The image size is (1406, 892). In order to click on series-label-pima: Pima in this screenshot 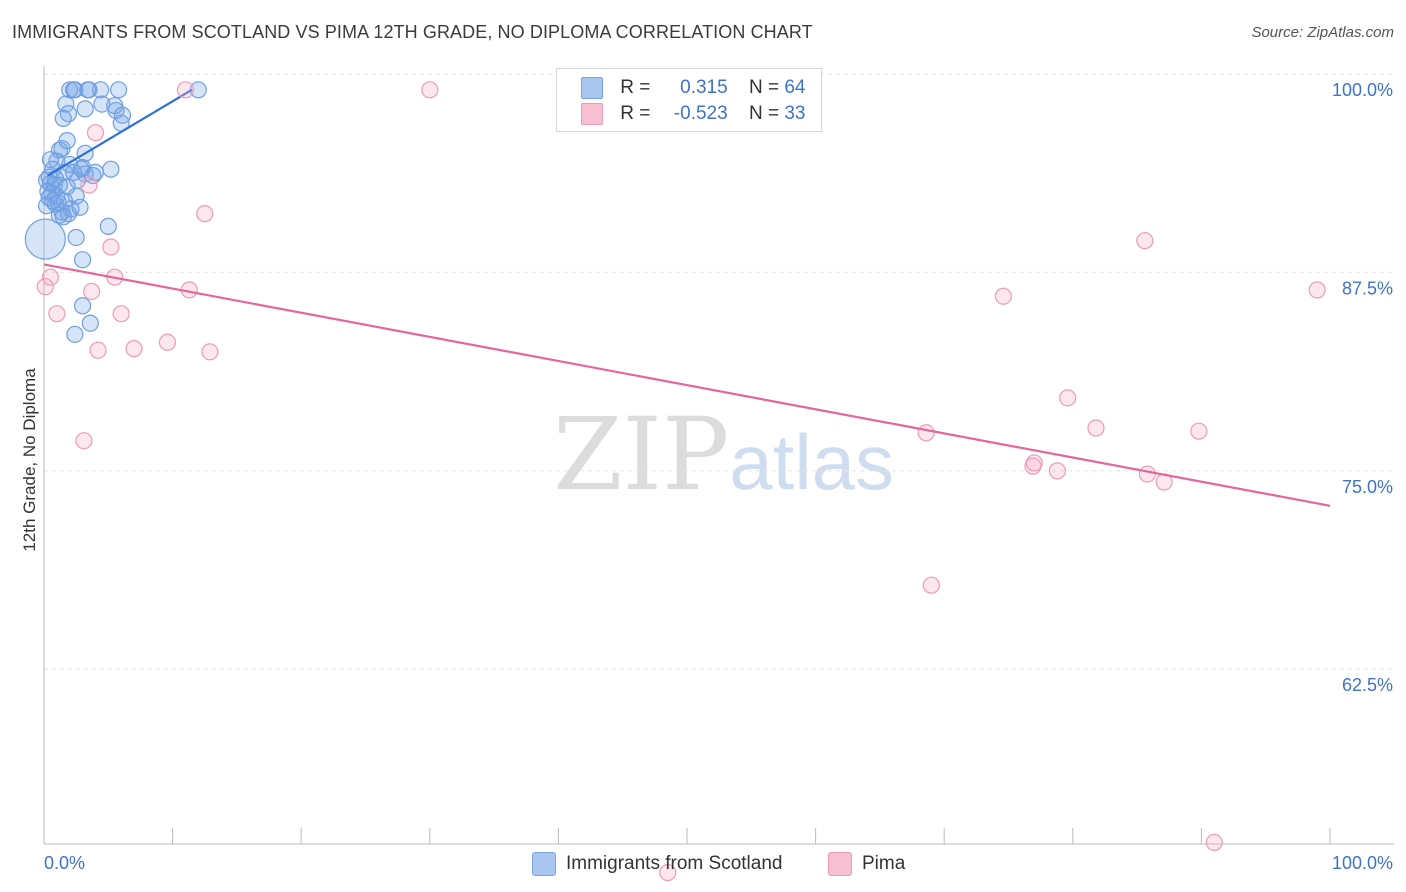, I will do `click(884, 864)`.